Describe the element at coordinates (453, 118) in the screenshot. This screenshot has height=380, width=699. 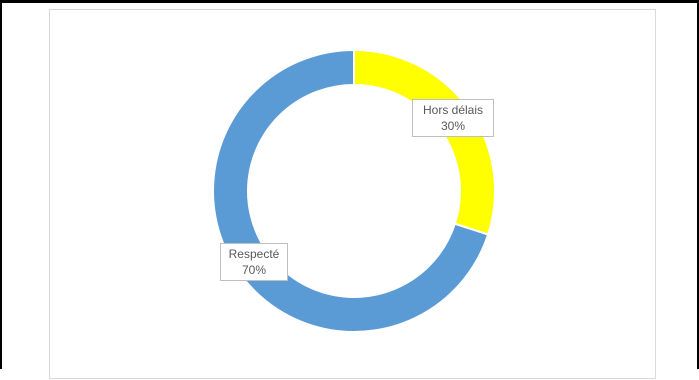
I see `data-label-hors-delais: Hors délais 30%` at that location.